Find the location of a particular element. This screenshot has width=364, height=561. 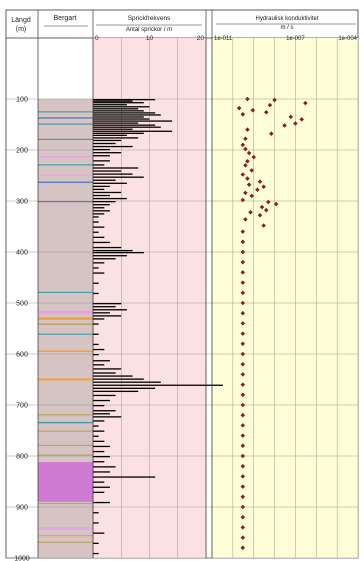

hydraulic-header-sub: m / s is located at coordinates (287, 28).